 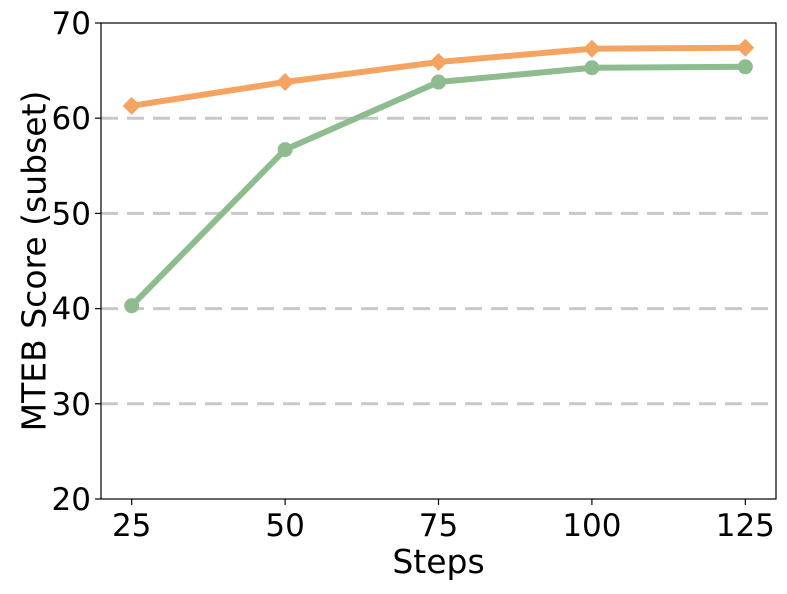 I want to click on x-tick-label: 25, so click(x=131, y=526).